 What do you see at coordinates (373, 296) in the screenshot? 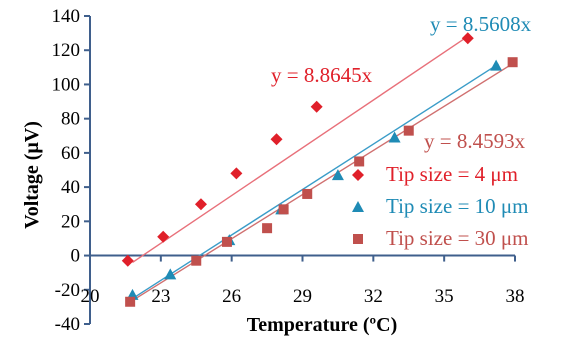
I see `x-tick-label: 32` at bounding box center [373, 296].